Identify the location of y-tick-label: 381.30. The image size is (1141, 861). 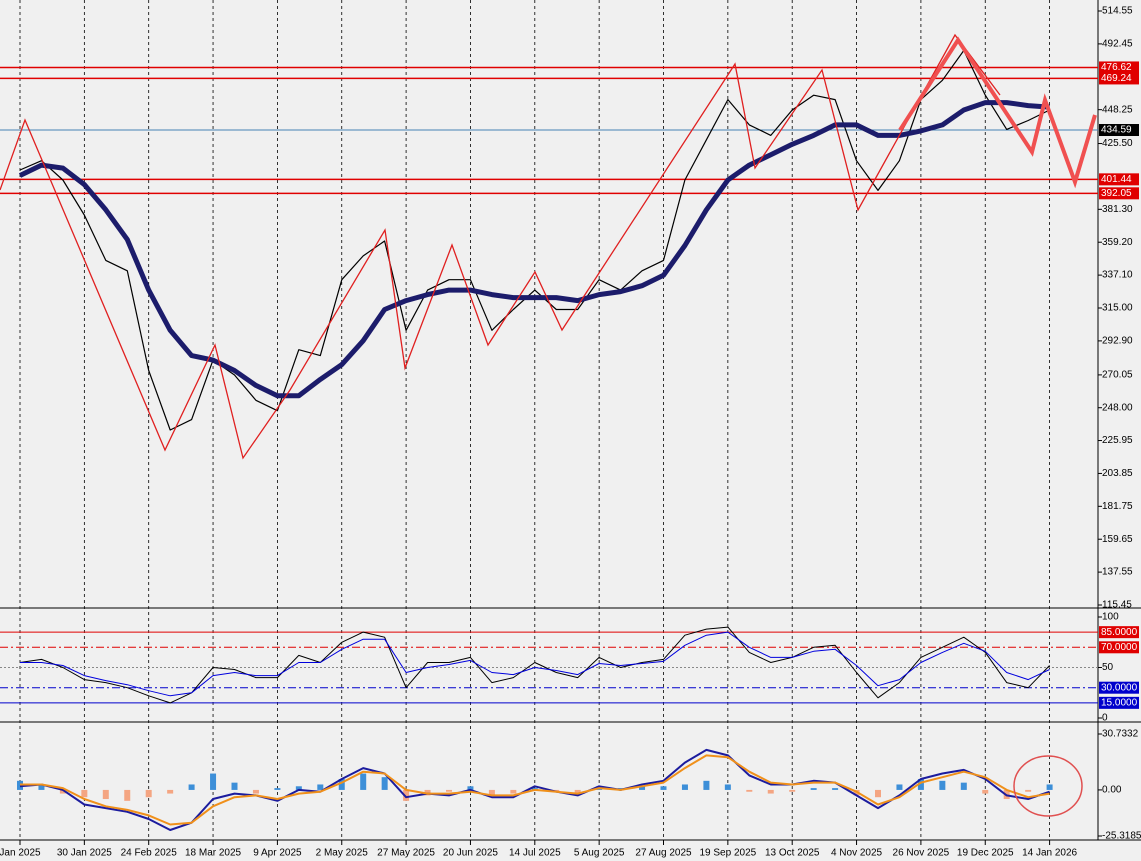
(1117, 209).